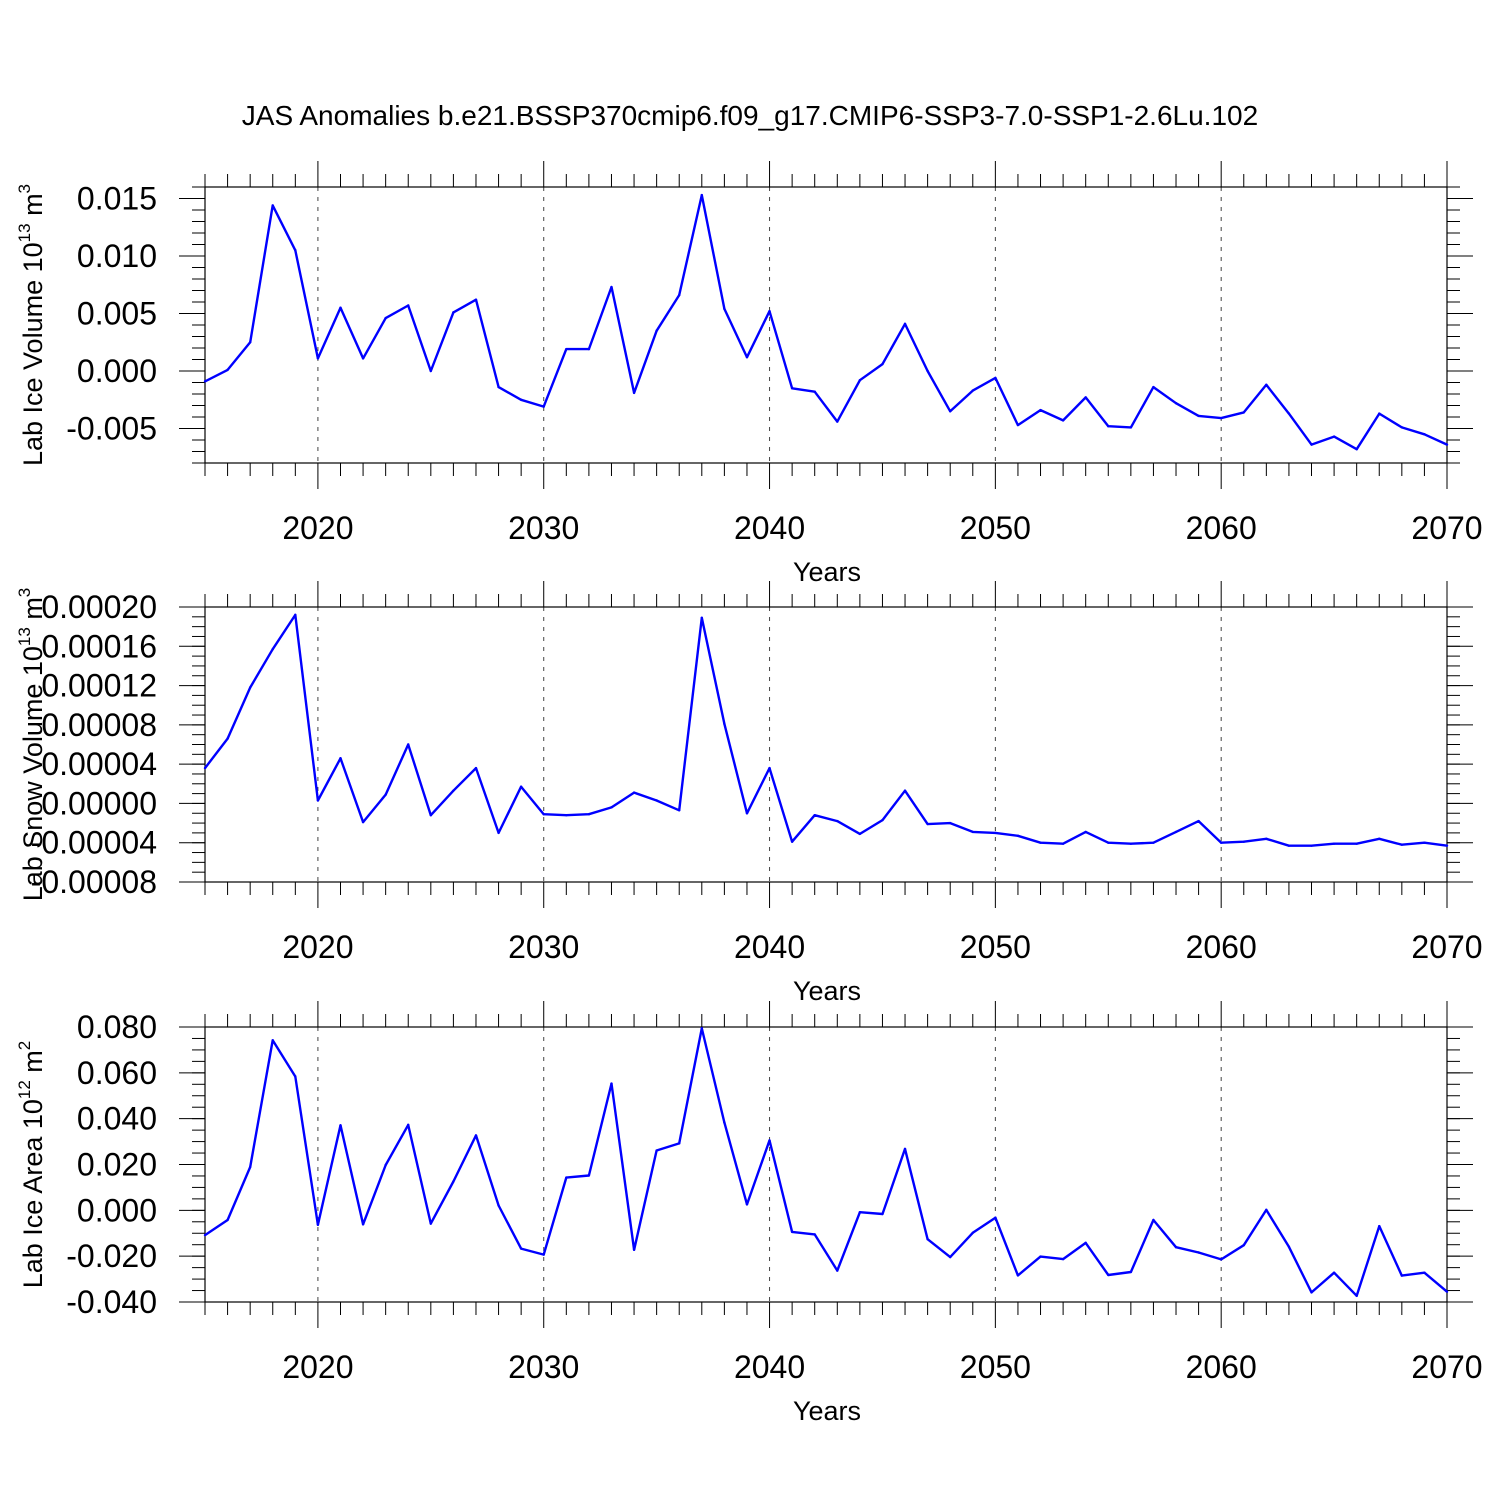 The image size is (1500, 1500). Describe the element at coordinates (111, 1256) in the screenshot. I see `y-tick-label: -0.020` at that location.